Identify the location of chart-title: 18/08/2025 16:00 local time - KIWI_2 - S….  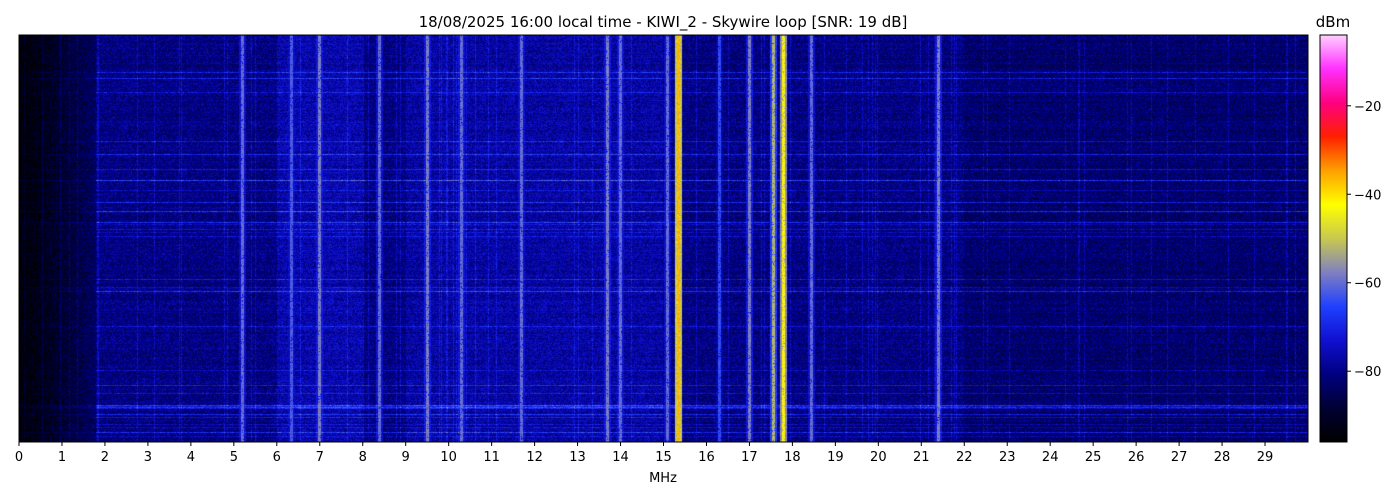
(663, 22).